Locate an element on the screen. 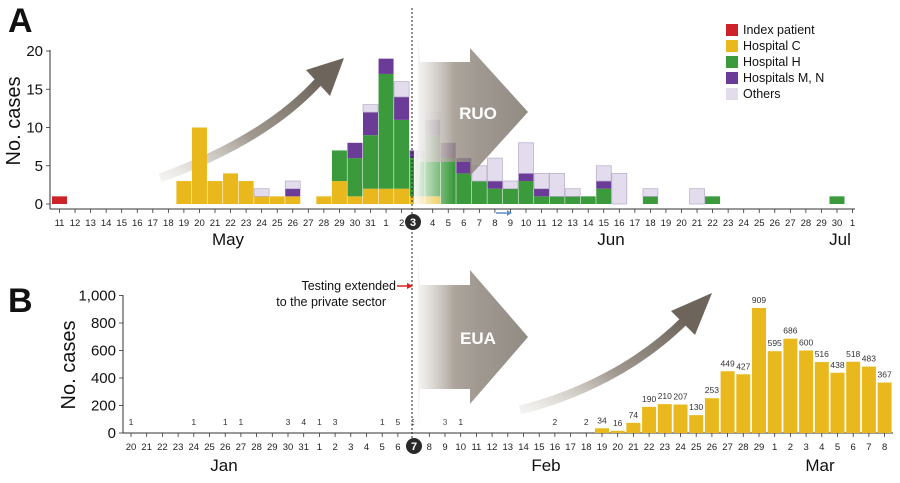  panel-b-x-tick-label: 7 is located at coordinates (868, 447).